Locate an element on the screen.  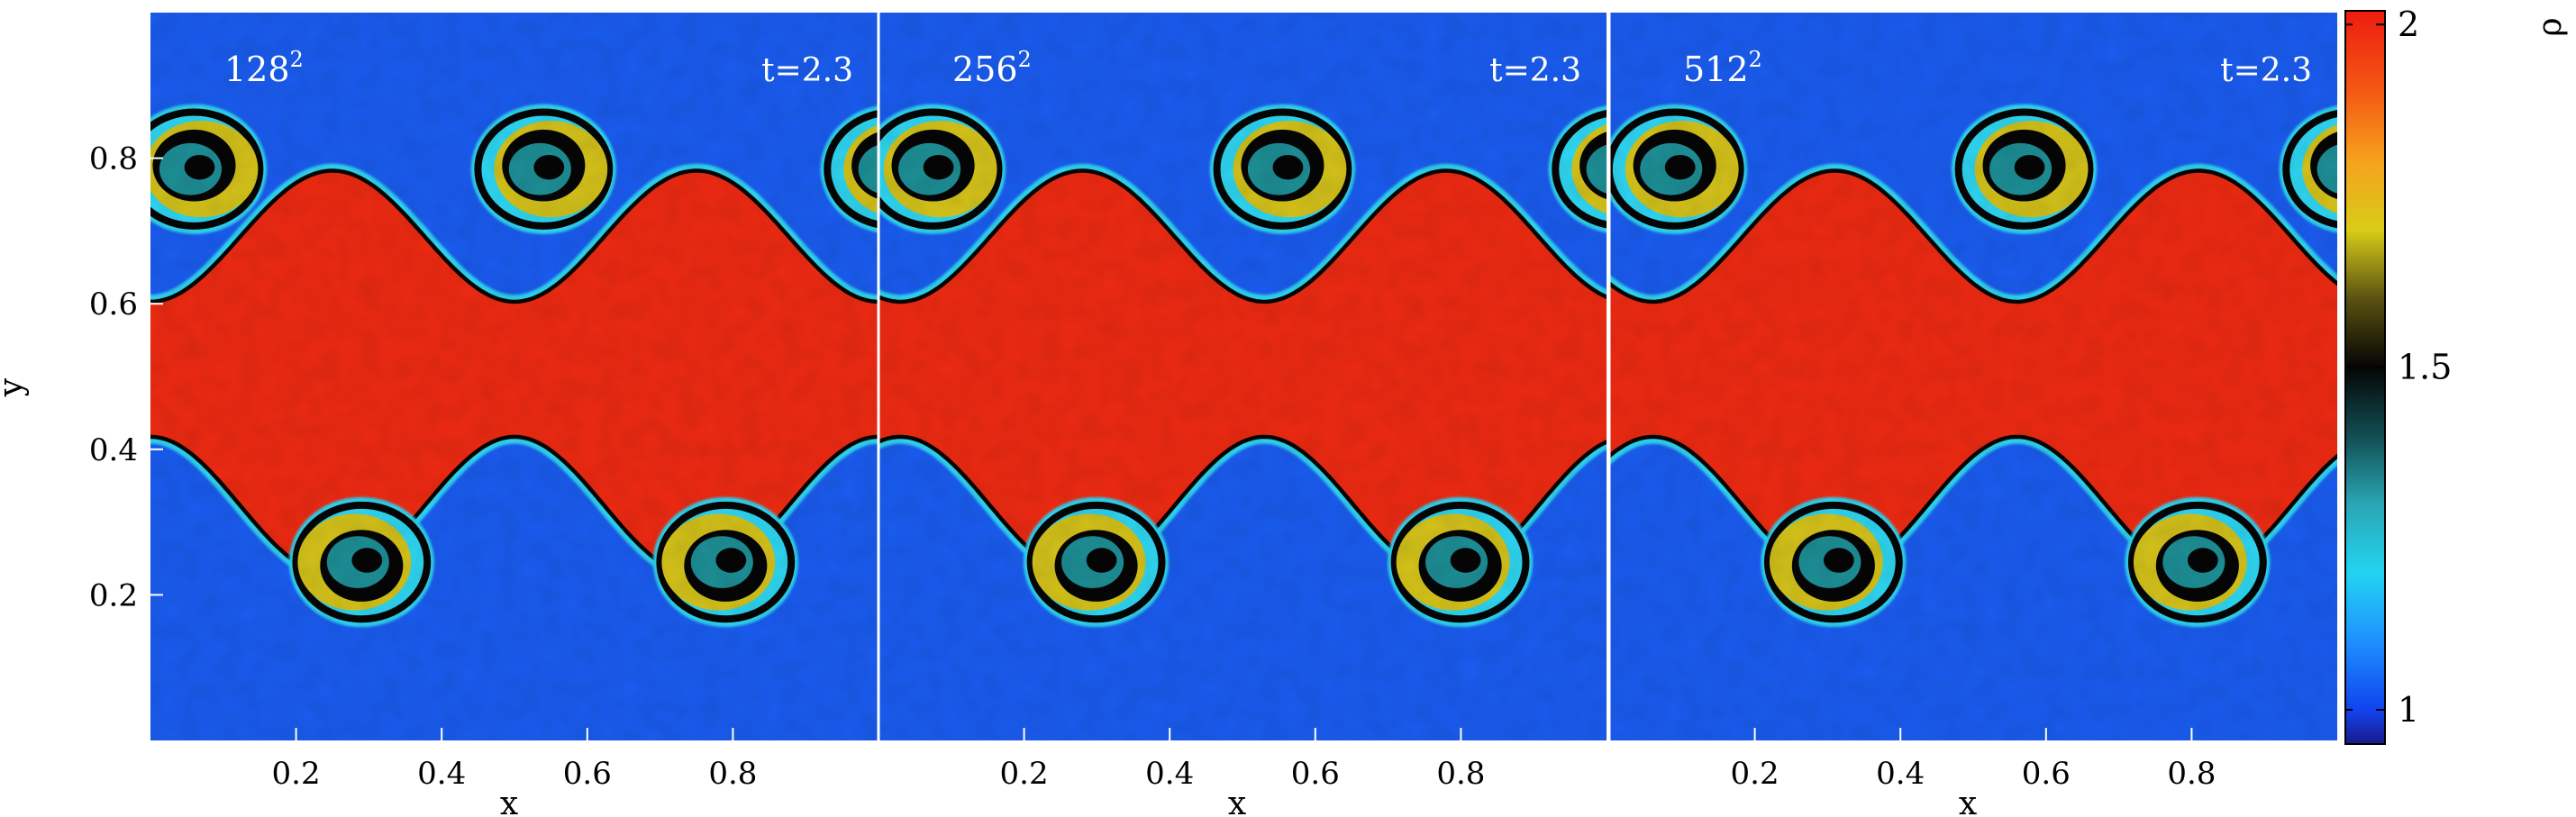
colorbar-tick-label: 1 is located at coordinates (2408, 710).